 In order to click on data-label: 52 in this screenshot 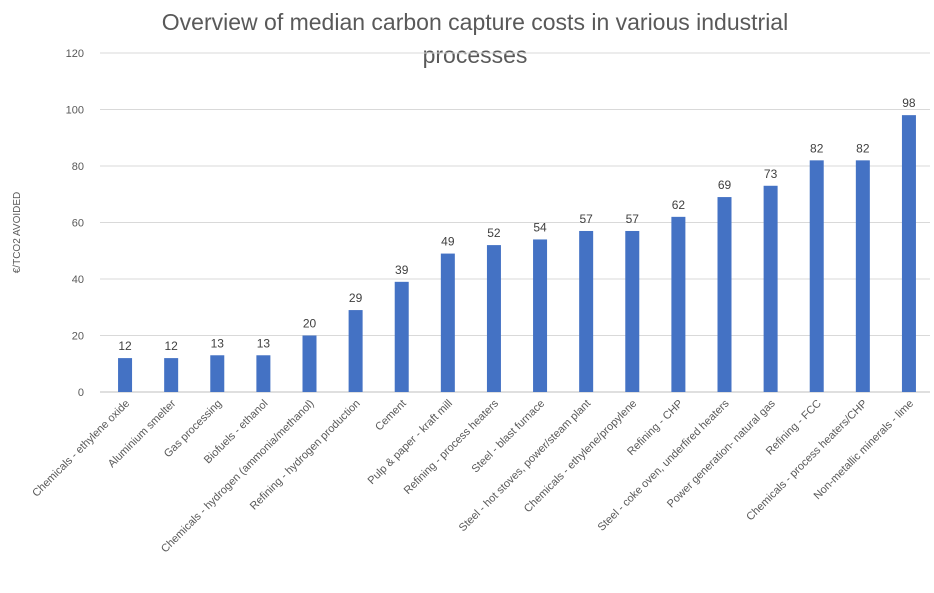, I will do `click(494, 233)`.